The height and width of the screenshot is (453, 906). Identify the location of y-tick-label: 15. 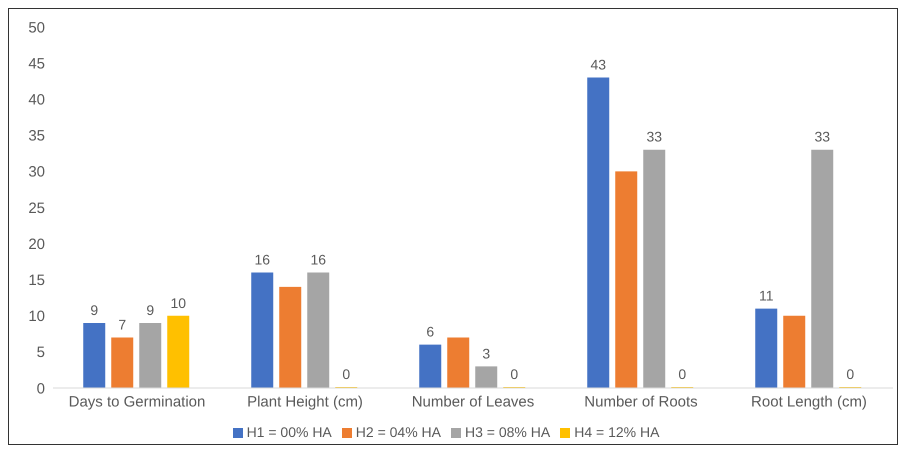
(36, 281).